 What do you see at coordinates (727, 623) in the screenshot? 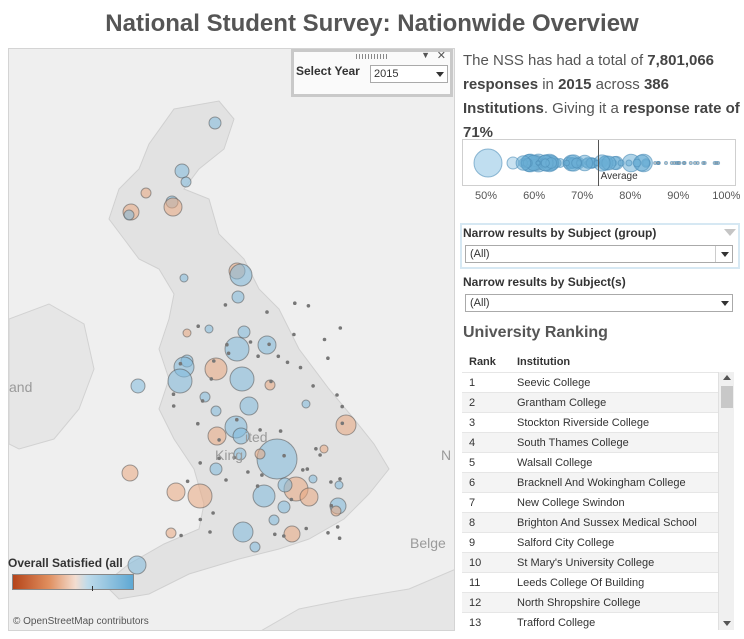
I see `scroll-down-icon` at bounding box center [727, 623].